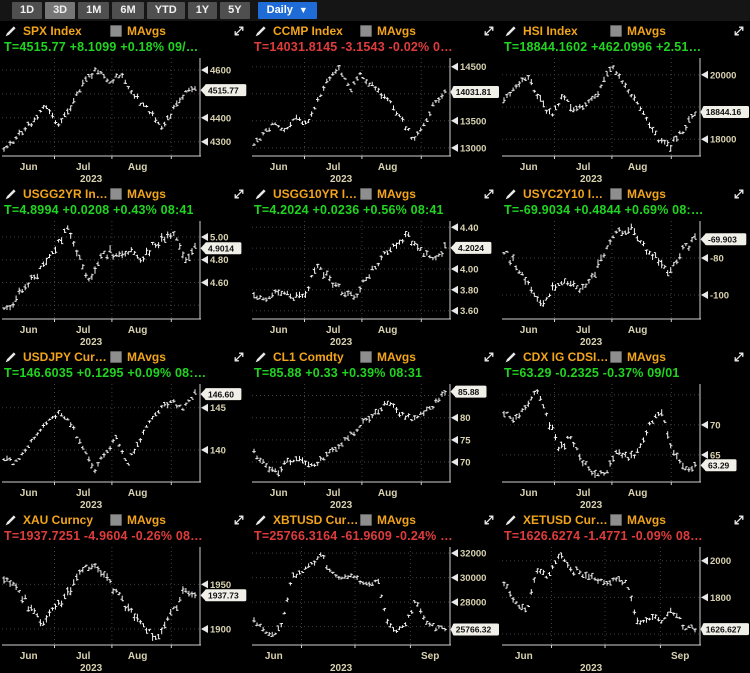 The image size is (750, 673). What do you see at coordinates (308, 31) in the screenshot?
I see `ticker-label: CCMP Index` at bounding box center [308, 31].